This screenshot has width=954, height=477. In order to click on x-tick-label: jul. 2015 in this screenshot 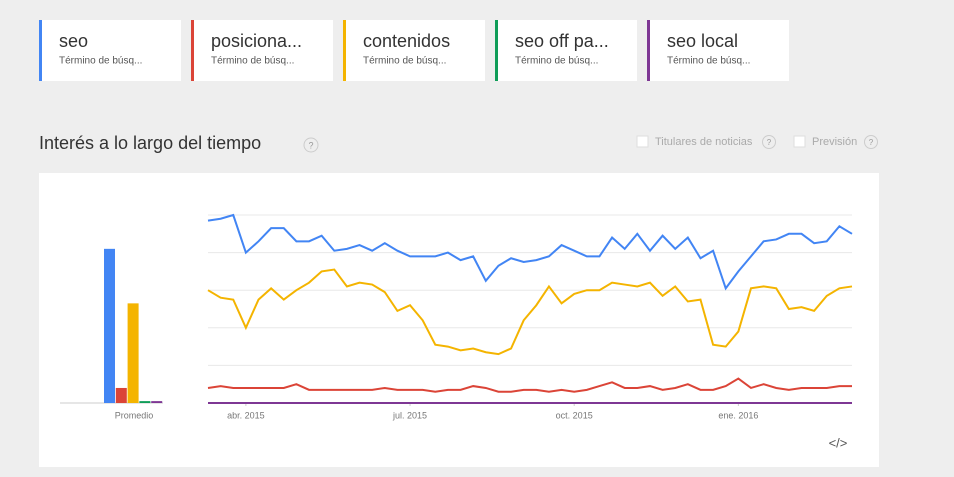, I will do `click(409, 415)`.